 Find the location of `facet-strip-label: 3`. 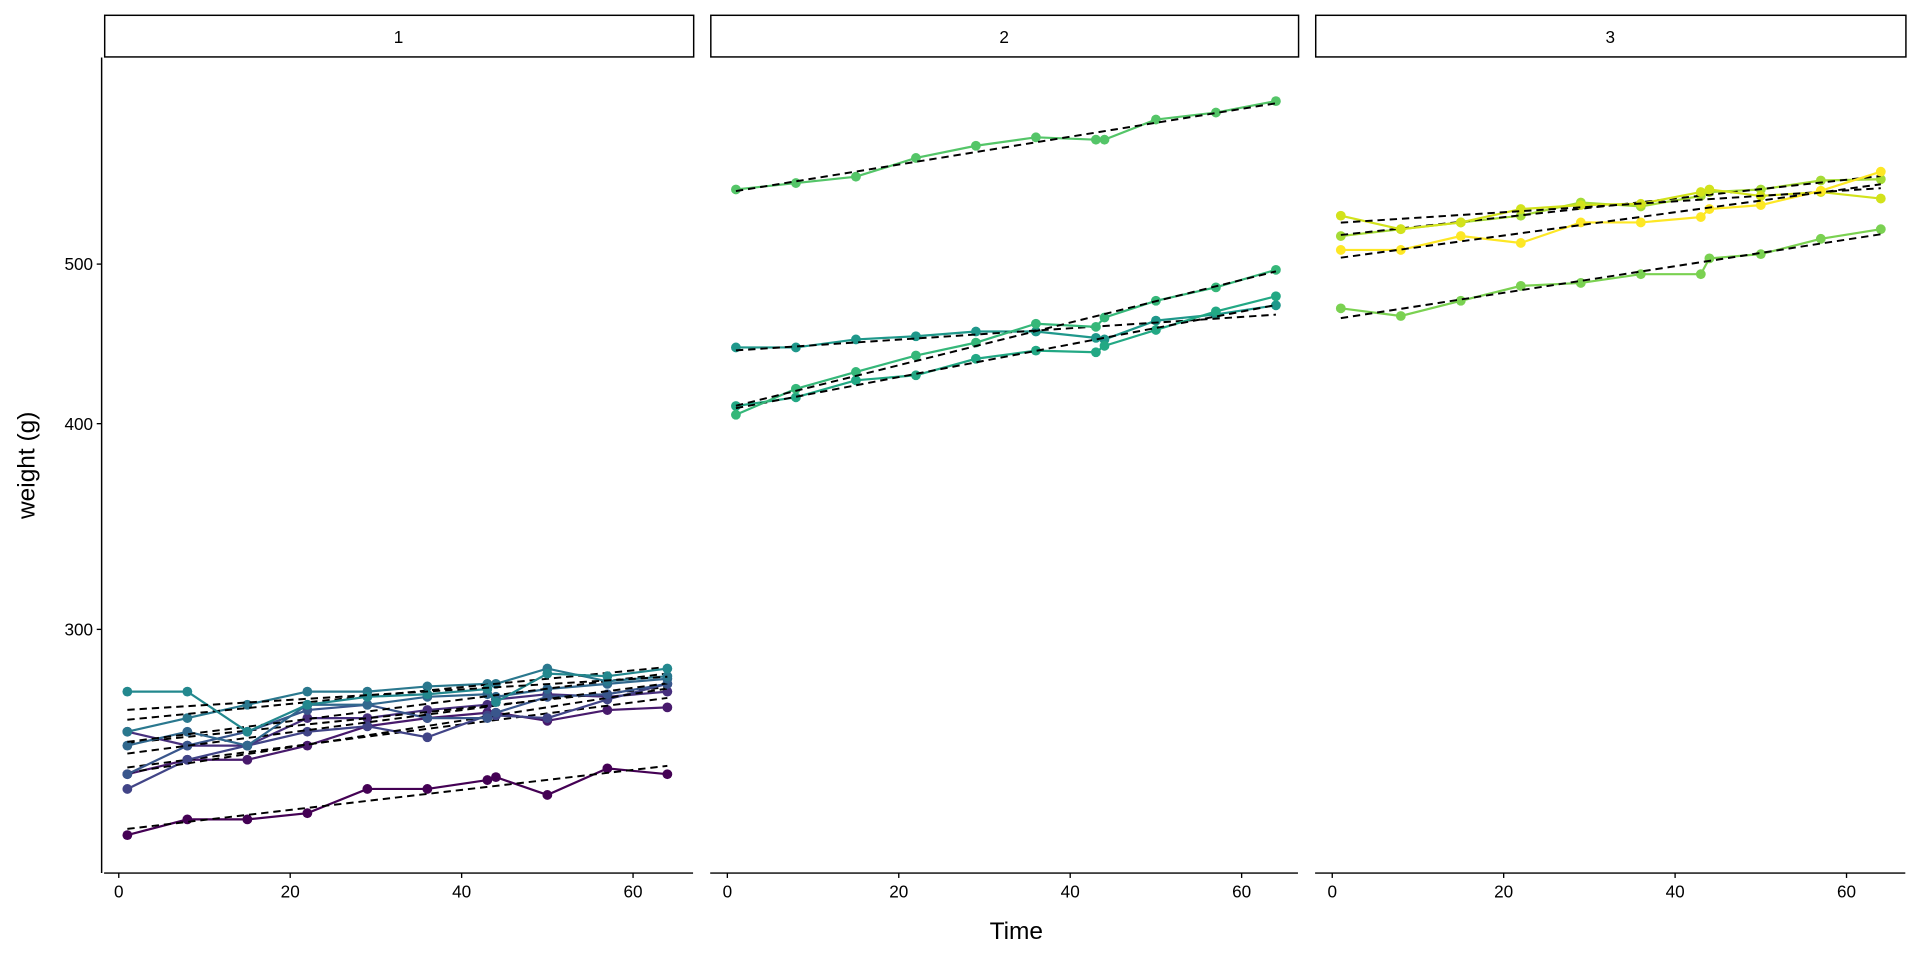

facet-strip-label: 3 is located at coordinates (1610, 37).